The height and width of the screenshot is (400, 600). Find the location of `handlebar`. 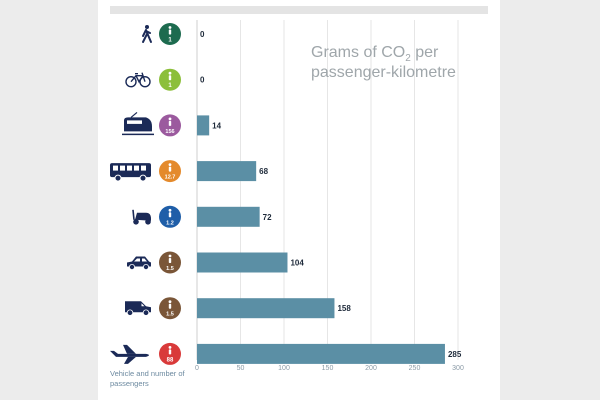

handlebar is located at coordinates (133, 214).